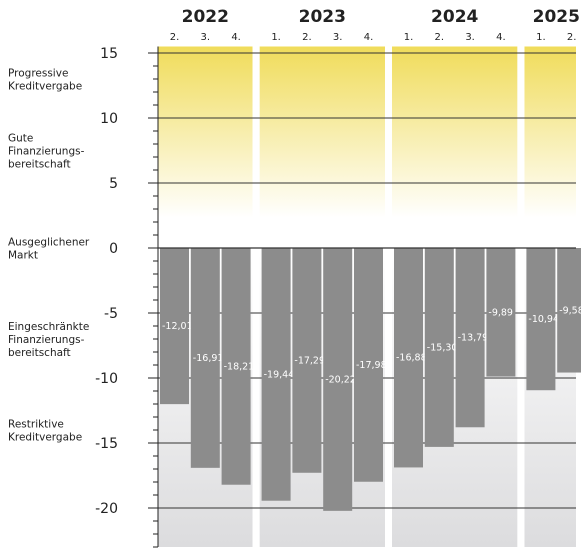 This screenshot has height=558, width=581. What do you see at coordinates (371, 365) in the screenshot?
I see `bar-value-label: -17,98` at bounding box center [371, 365].